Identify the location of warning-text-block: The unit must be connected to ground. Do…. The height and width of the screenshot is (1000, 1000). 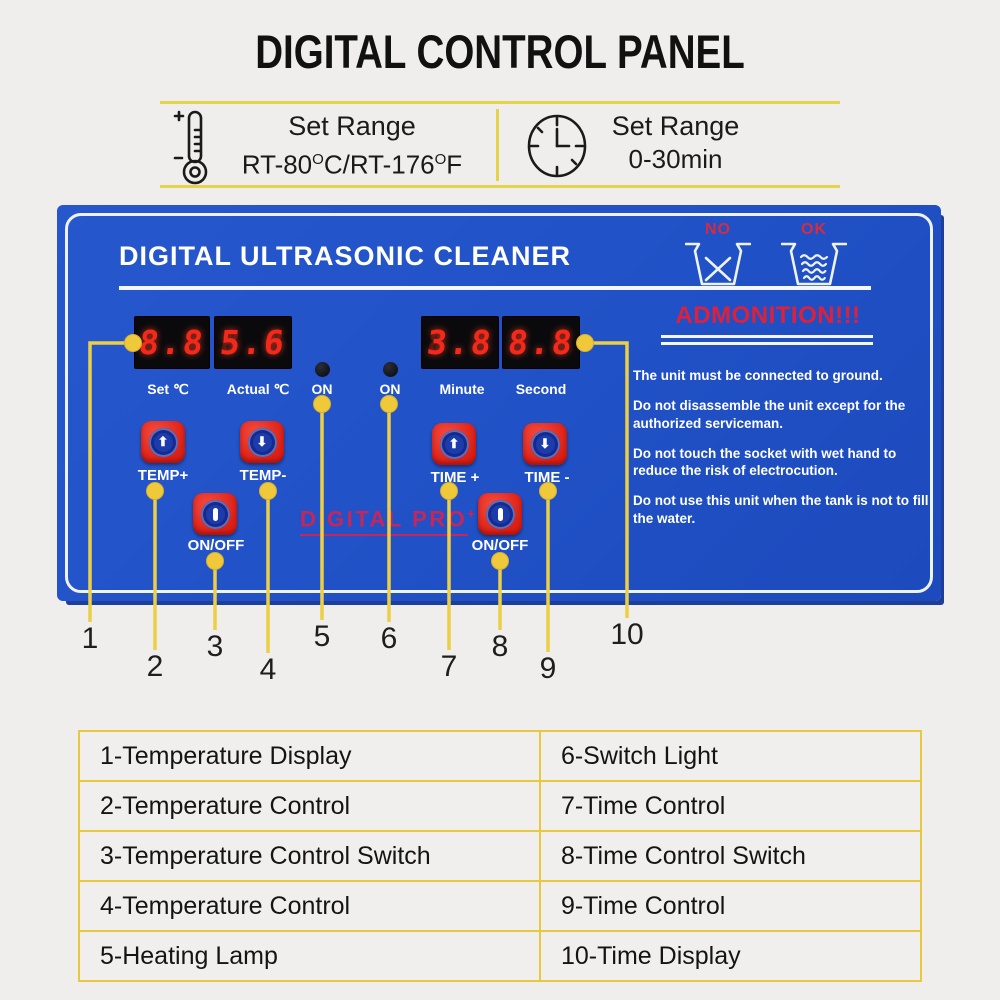
(783, 453).